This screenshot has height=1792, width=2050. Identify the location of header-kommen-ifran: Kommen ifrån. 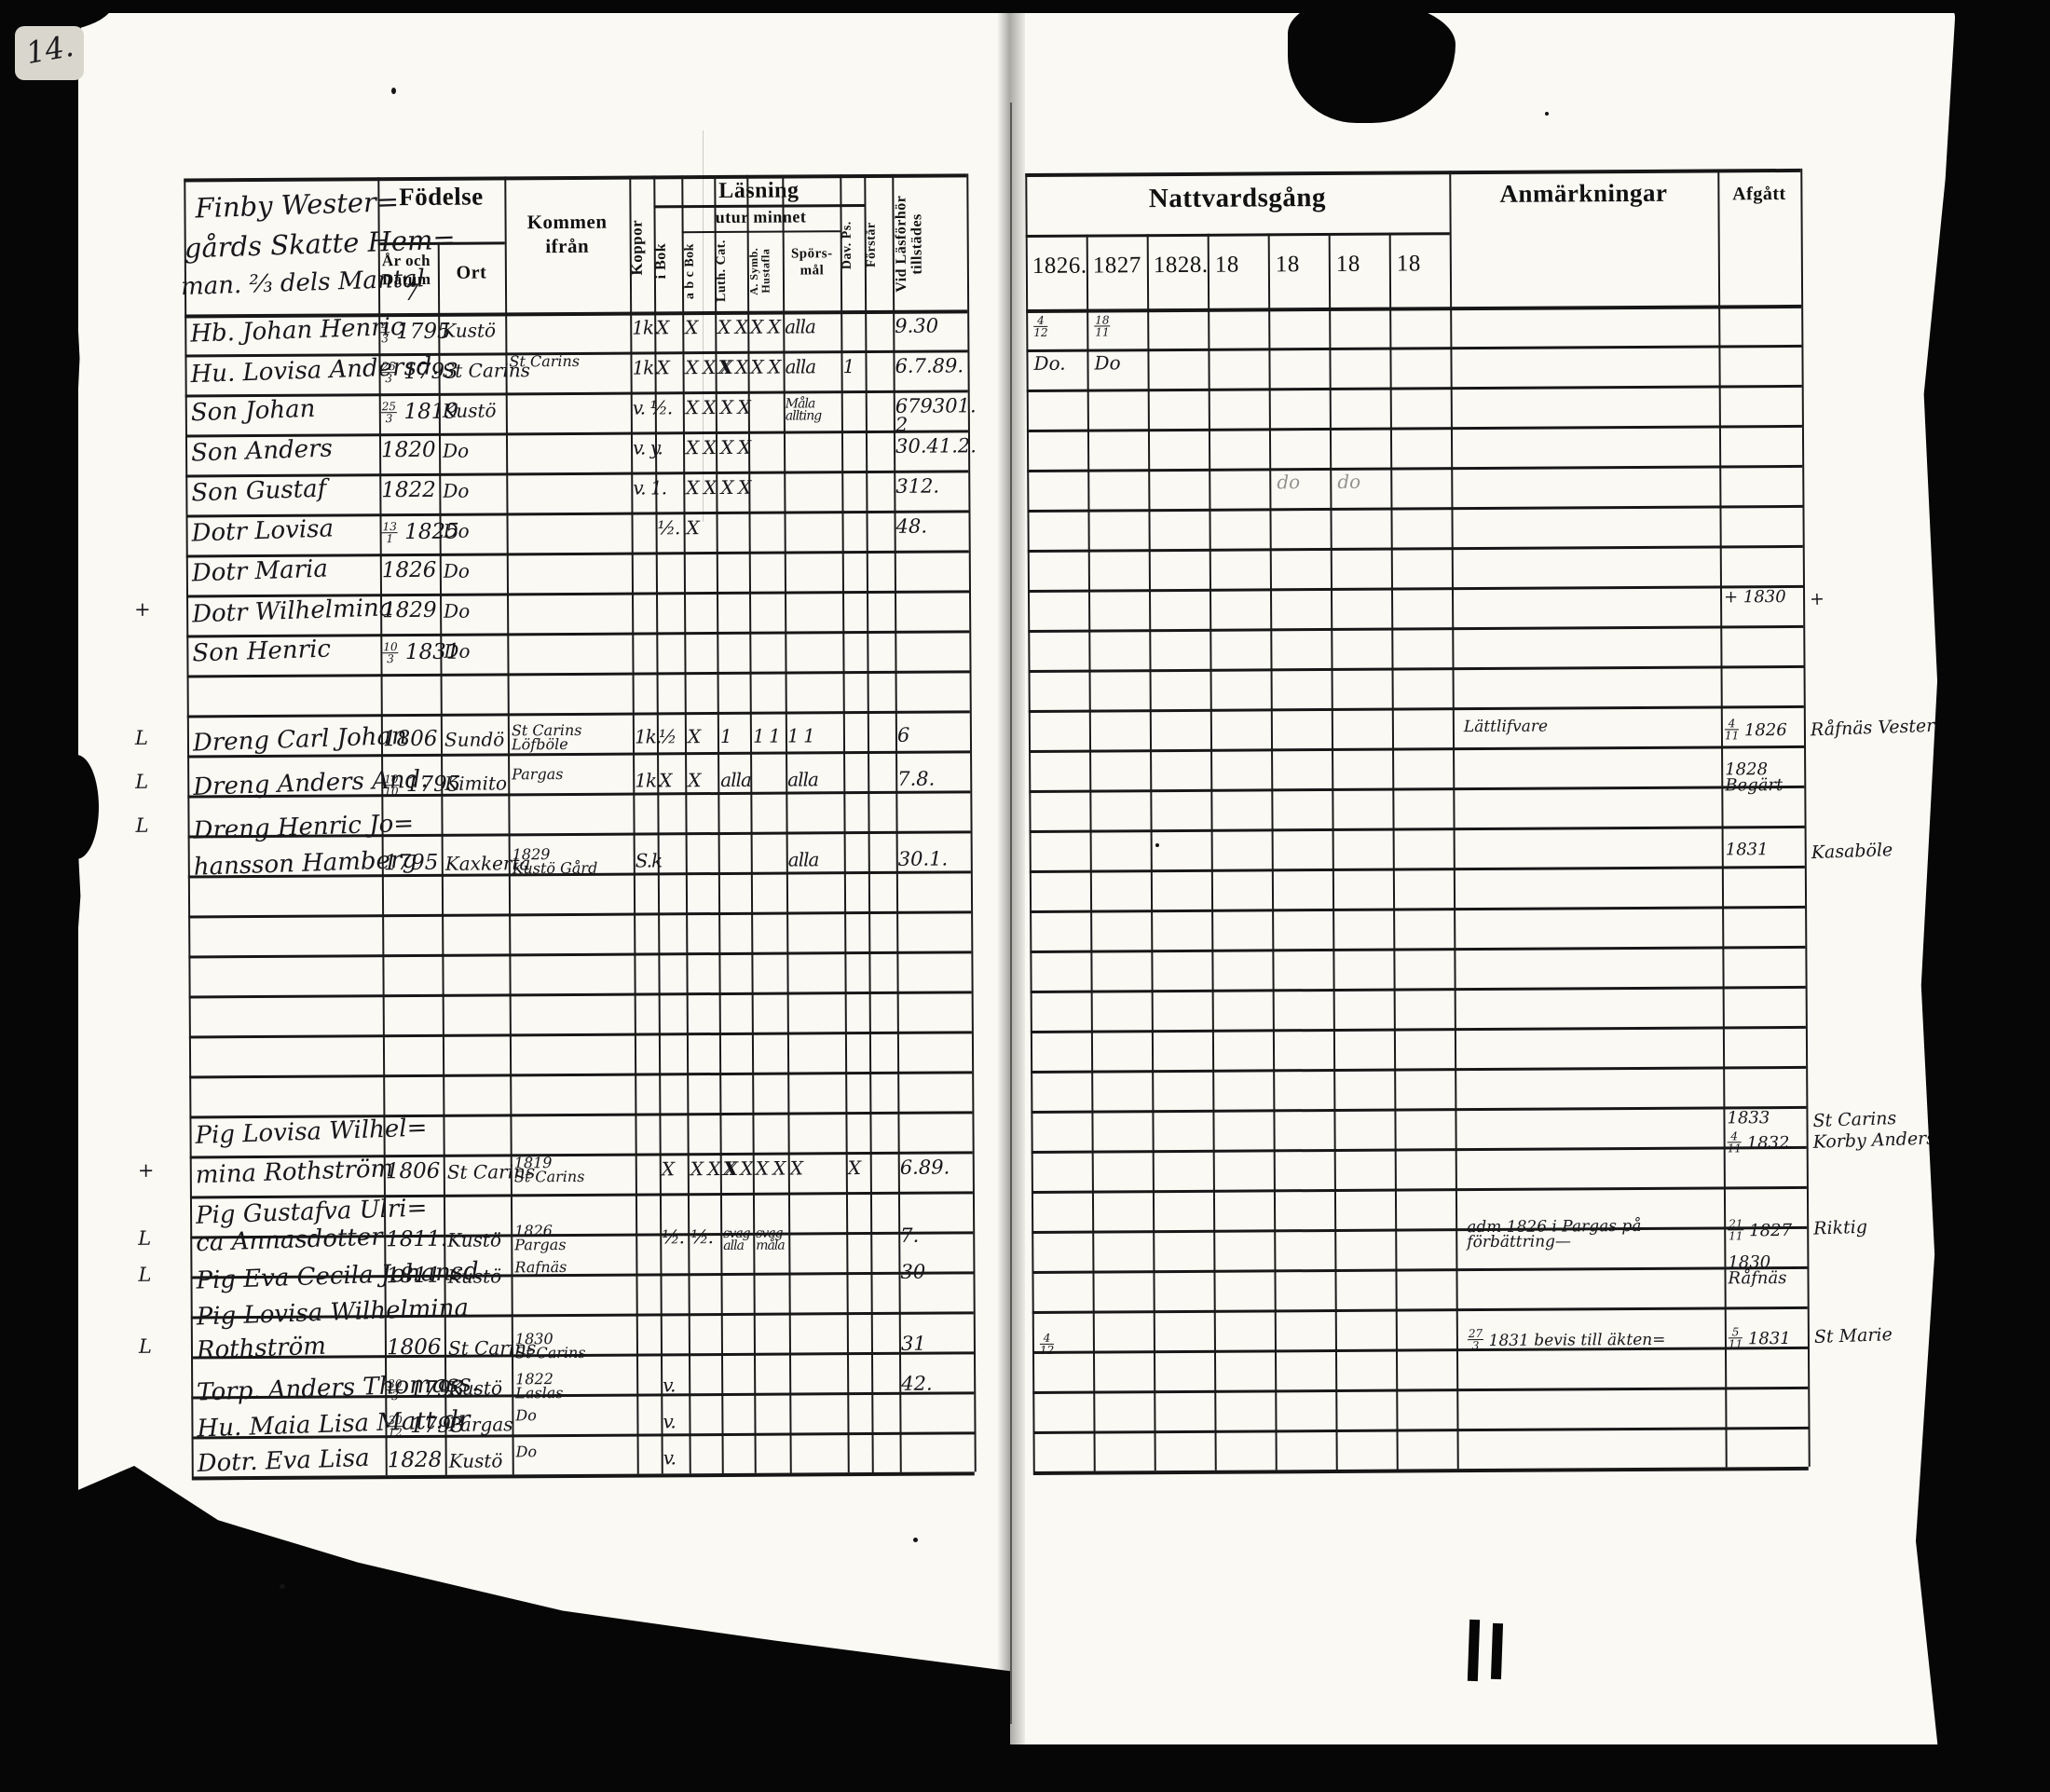
(567, 234).